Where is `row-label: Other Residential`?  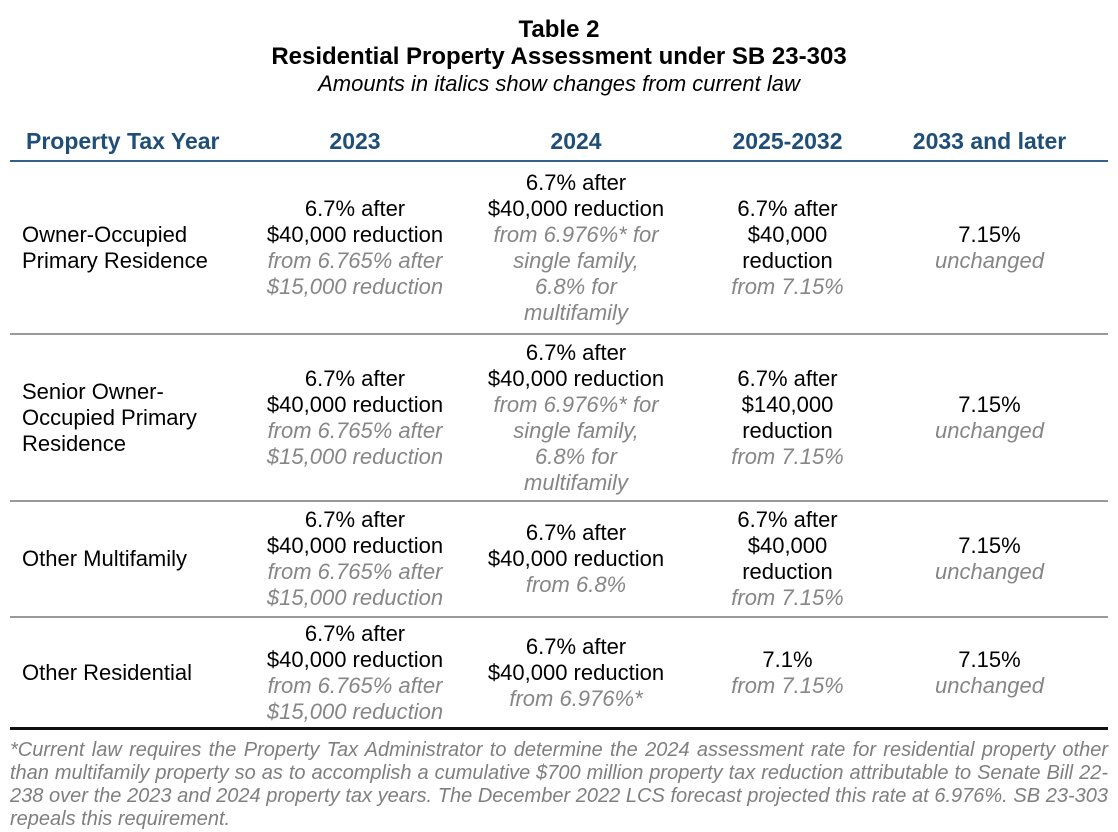 row-label: Other Residential is located at coordinates (107, 672).